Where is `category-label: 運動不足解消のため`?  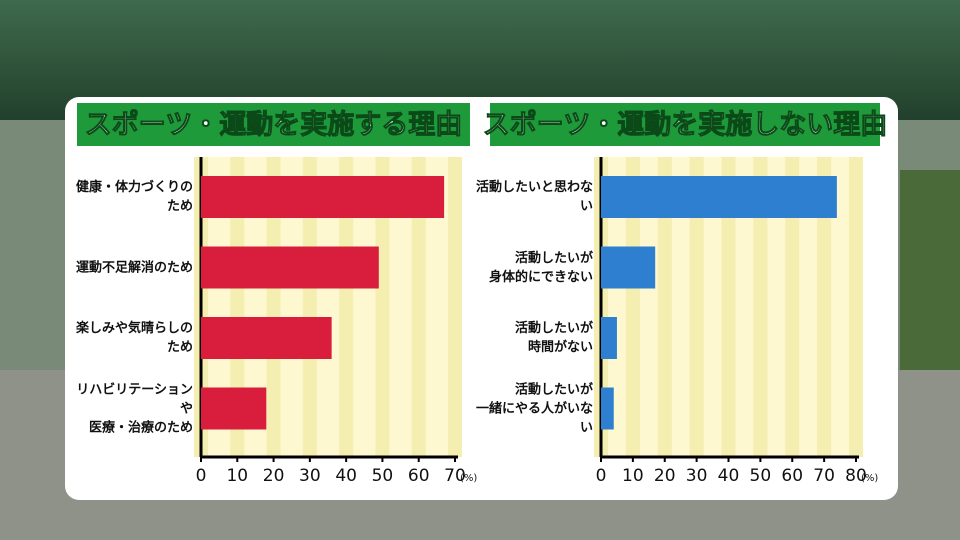 category-label: 運動不足解消のため is located at coordinates (134, 267).